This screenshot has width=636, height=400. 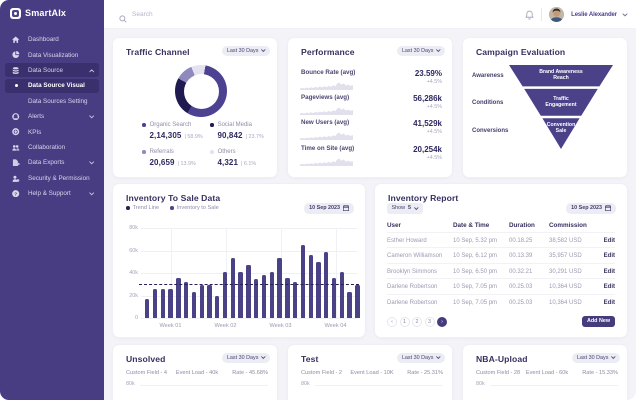 I want to click on cell-datetime: 10 Sep, 7.05 pm, so click(x=475, y=287).